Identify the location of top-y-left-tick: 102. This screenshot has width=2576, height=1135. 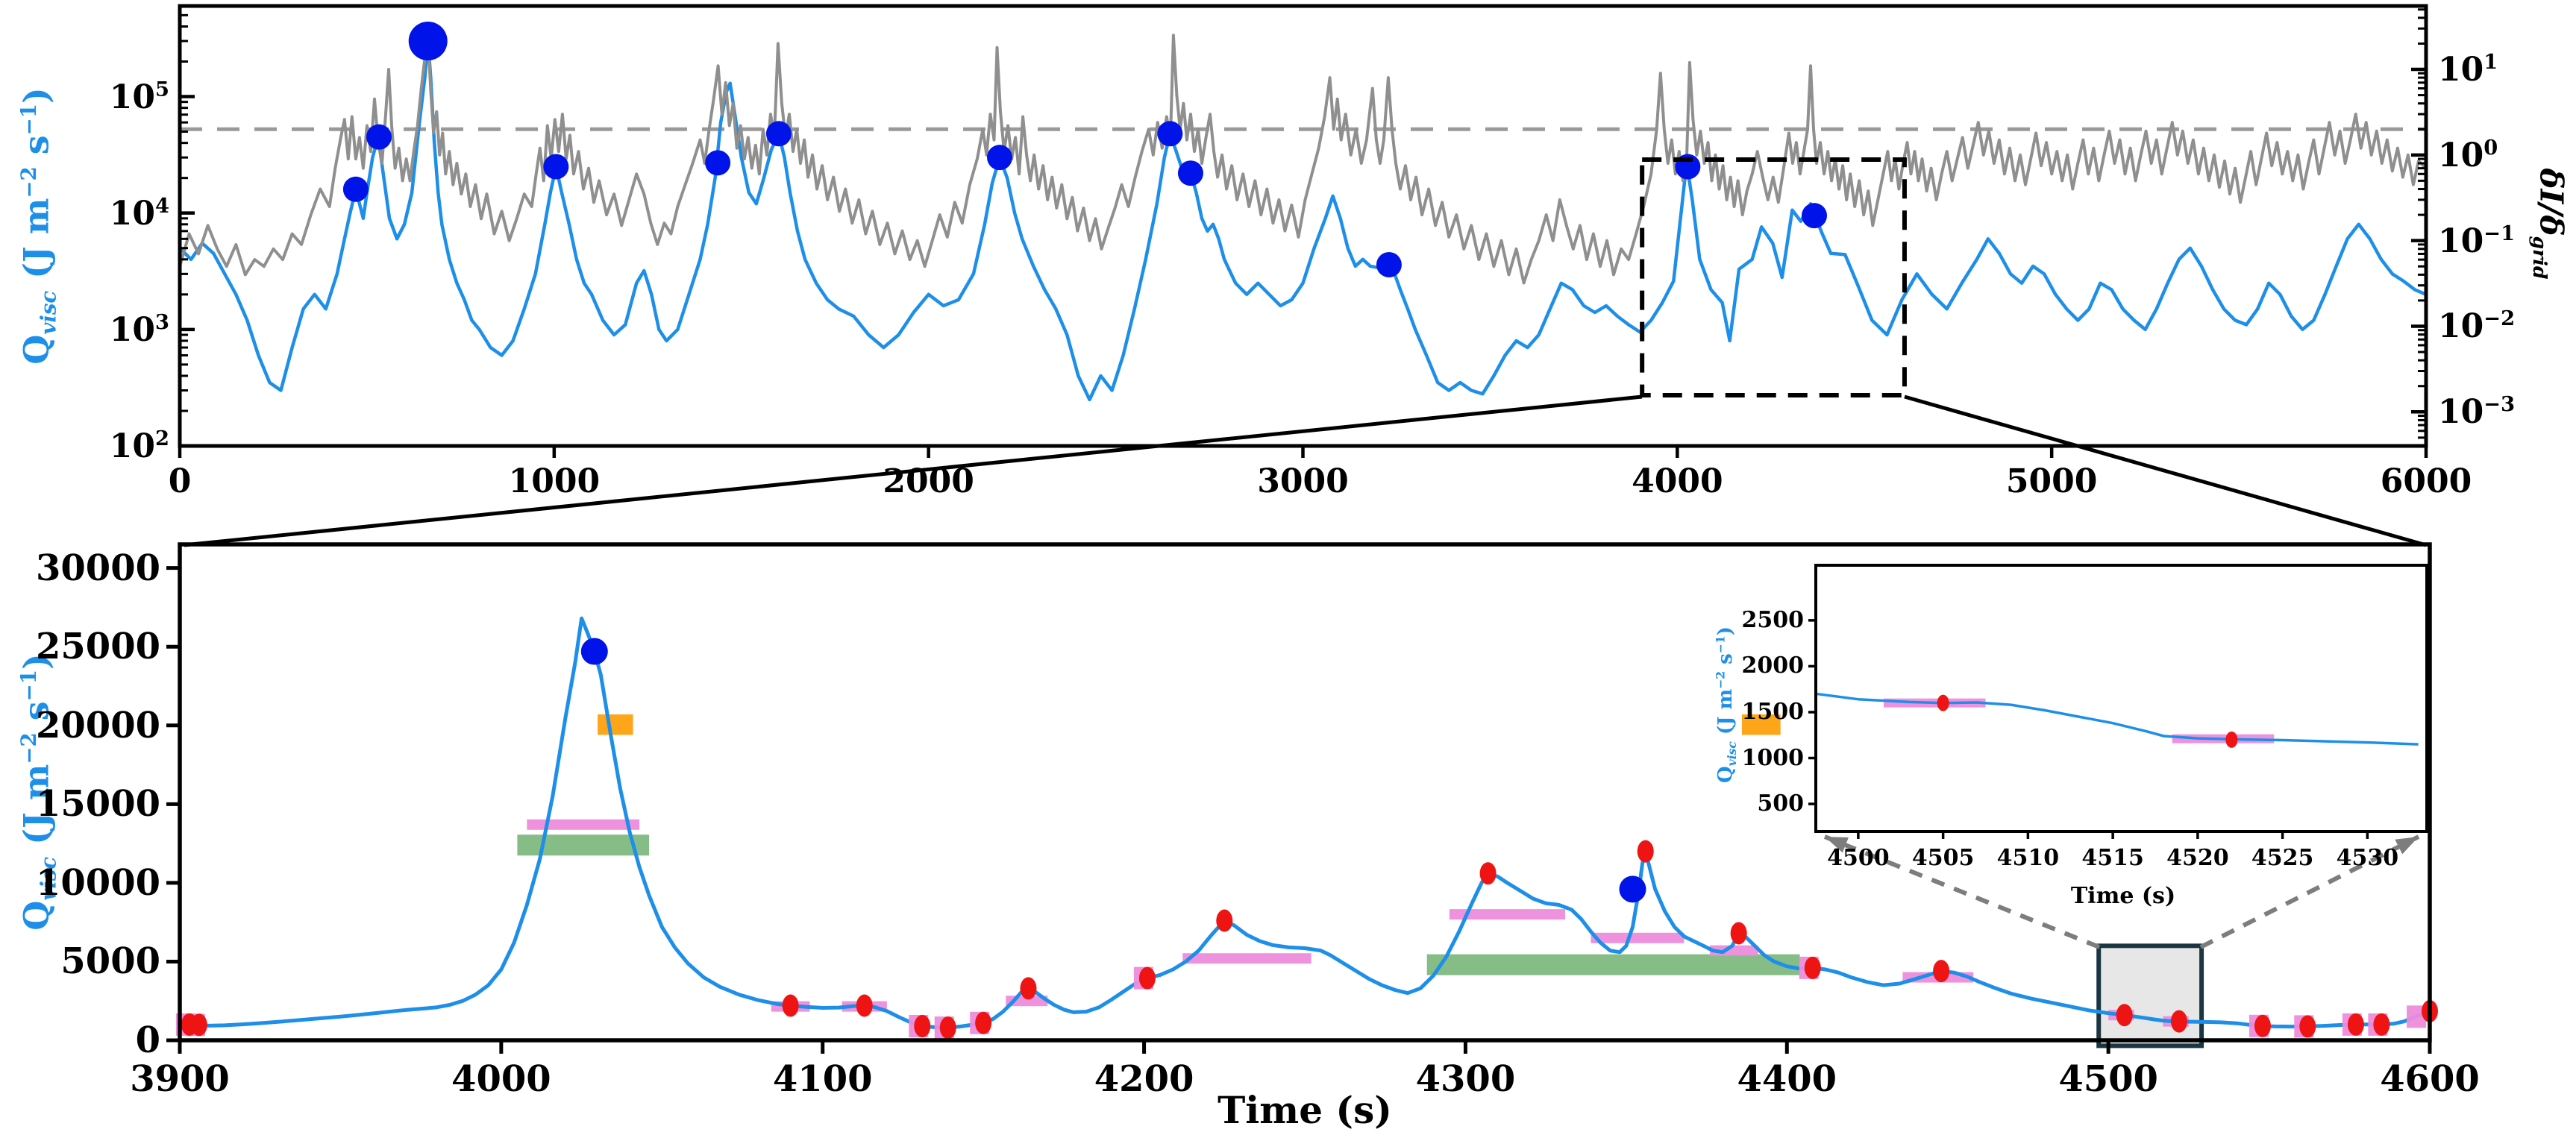
(139, 446).